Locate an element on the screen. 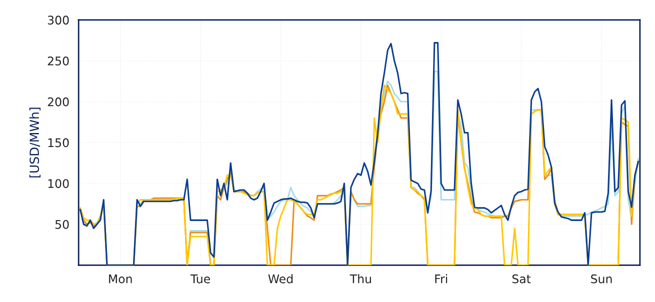 This screenshot has width=655, height=302. y-tick-label: 200 is located at coordinates (58, 101).